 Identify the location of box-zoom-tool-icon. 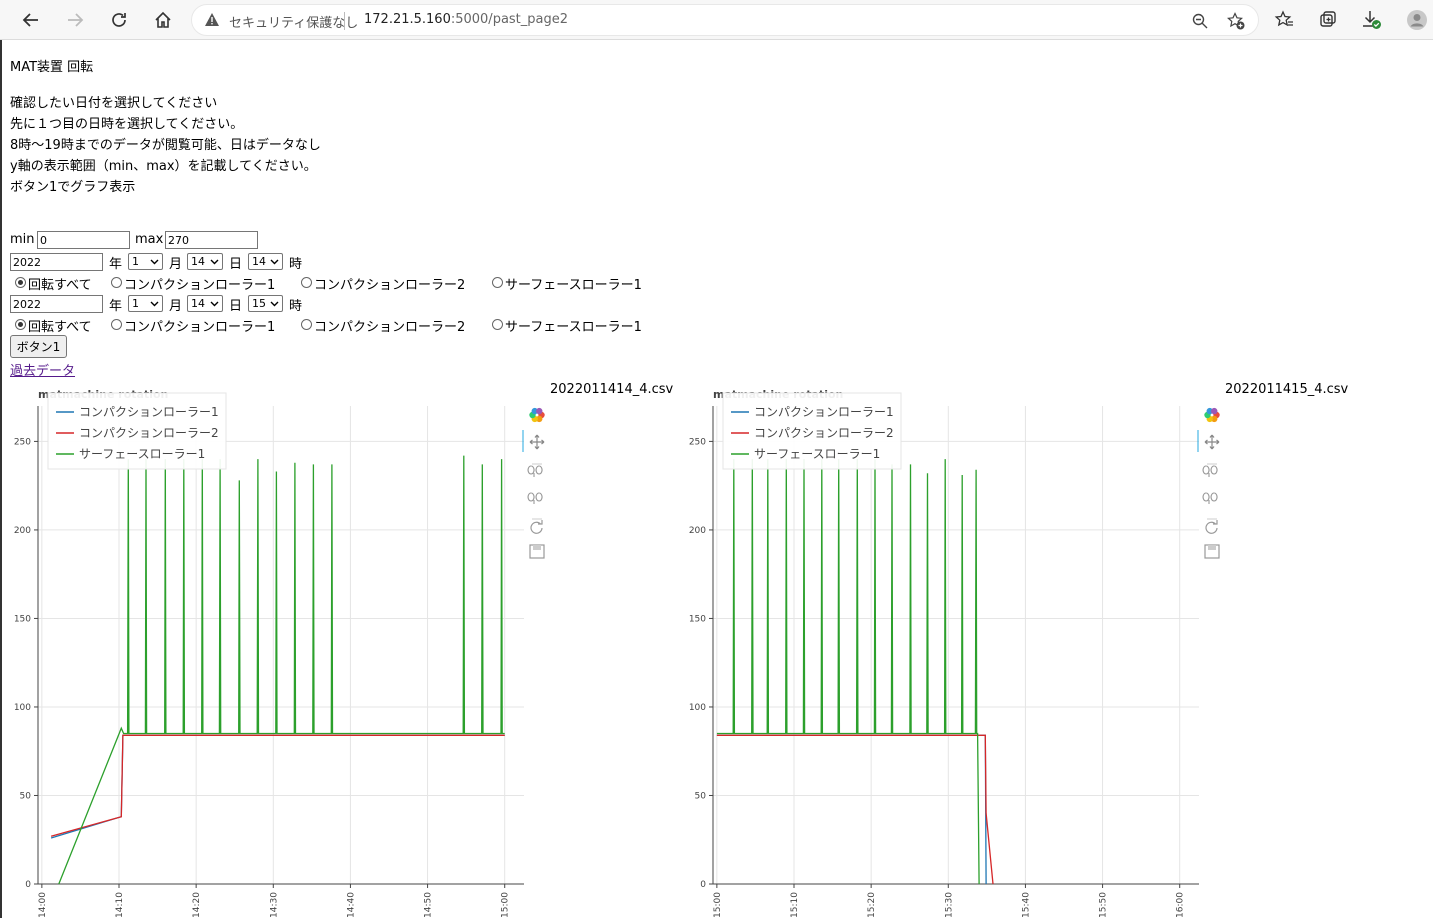
(1210, 498).